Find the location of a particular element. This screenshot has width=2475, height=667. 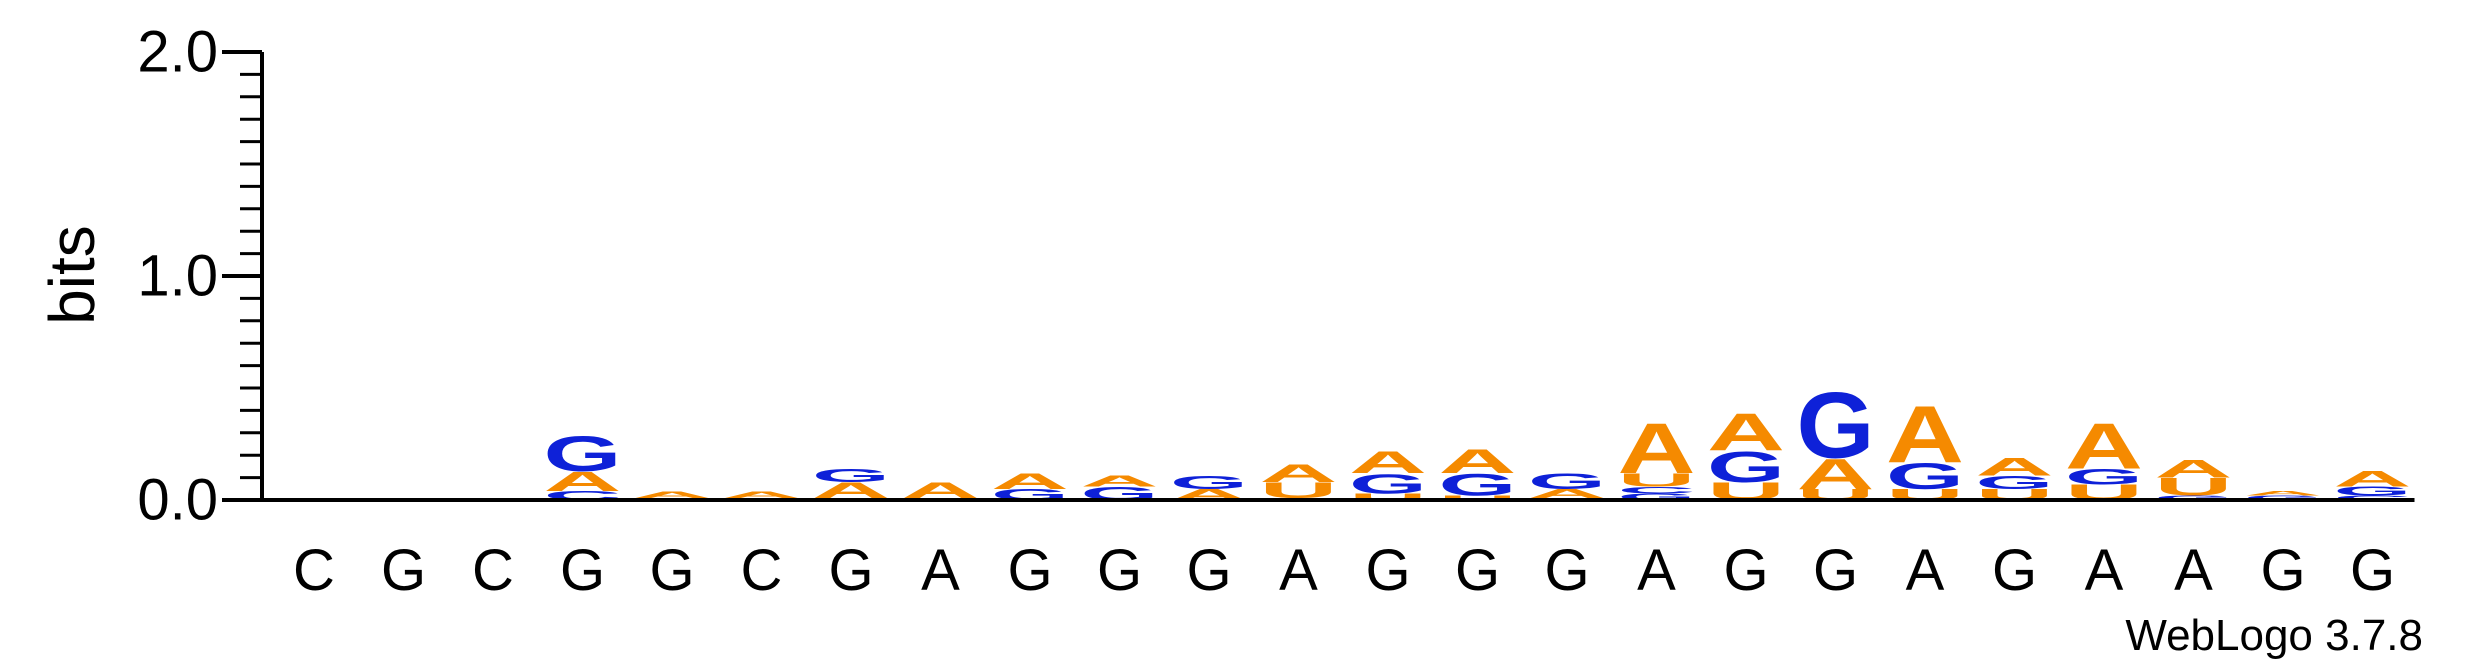

logo-column: CGA is located at coordinates (2372, 484).